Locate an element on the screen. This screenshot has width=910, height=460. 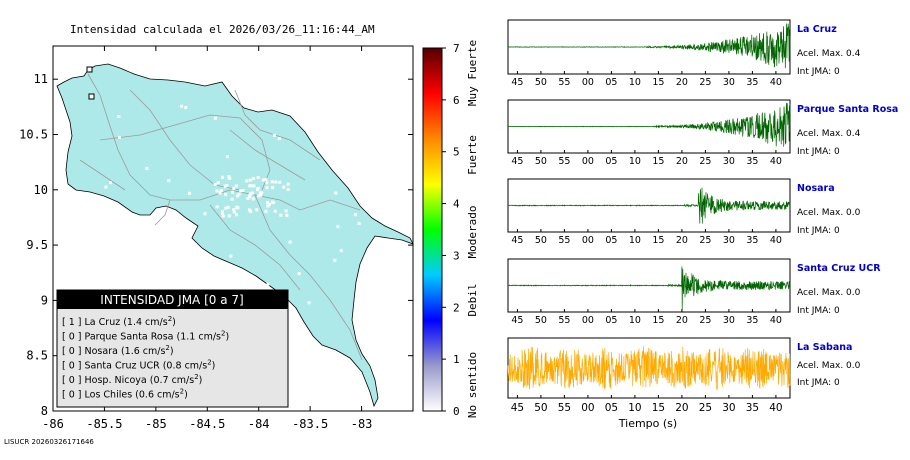
town-markers is located at coordinates (232, 212).